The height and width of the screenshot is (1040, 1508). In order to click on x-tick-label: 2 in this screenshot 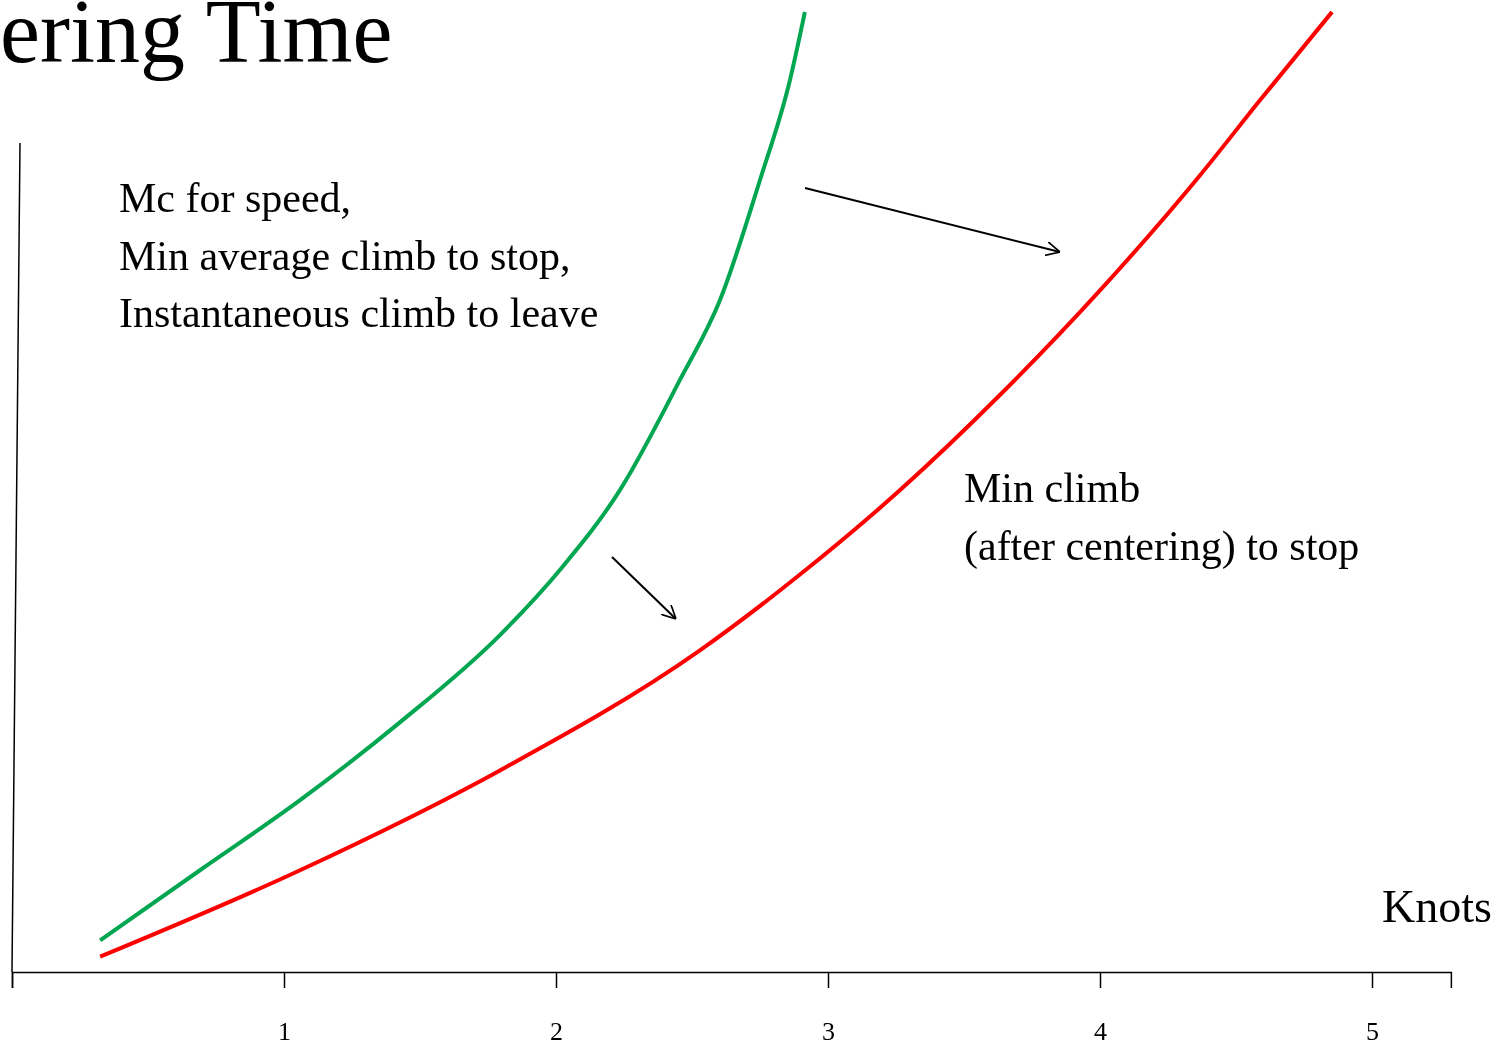, I will do `click(556, 1028)`.